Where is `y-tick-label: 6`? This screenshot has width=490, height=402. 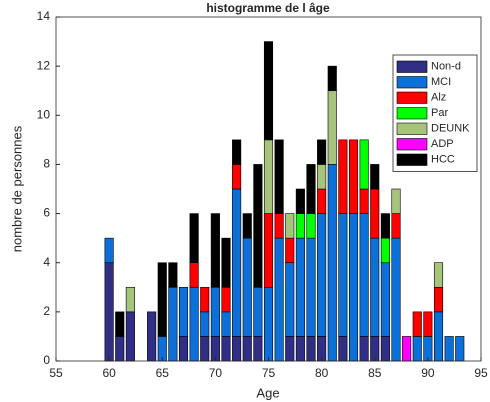 y-tick-label: 6 is located at coordinates (46, 213).